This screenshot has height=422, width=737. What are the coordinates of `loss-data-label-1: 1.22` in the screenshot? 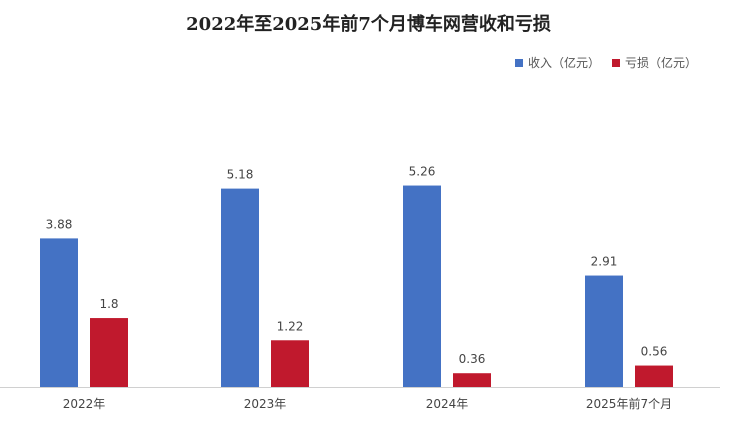 It's located at (290, 326).